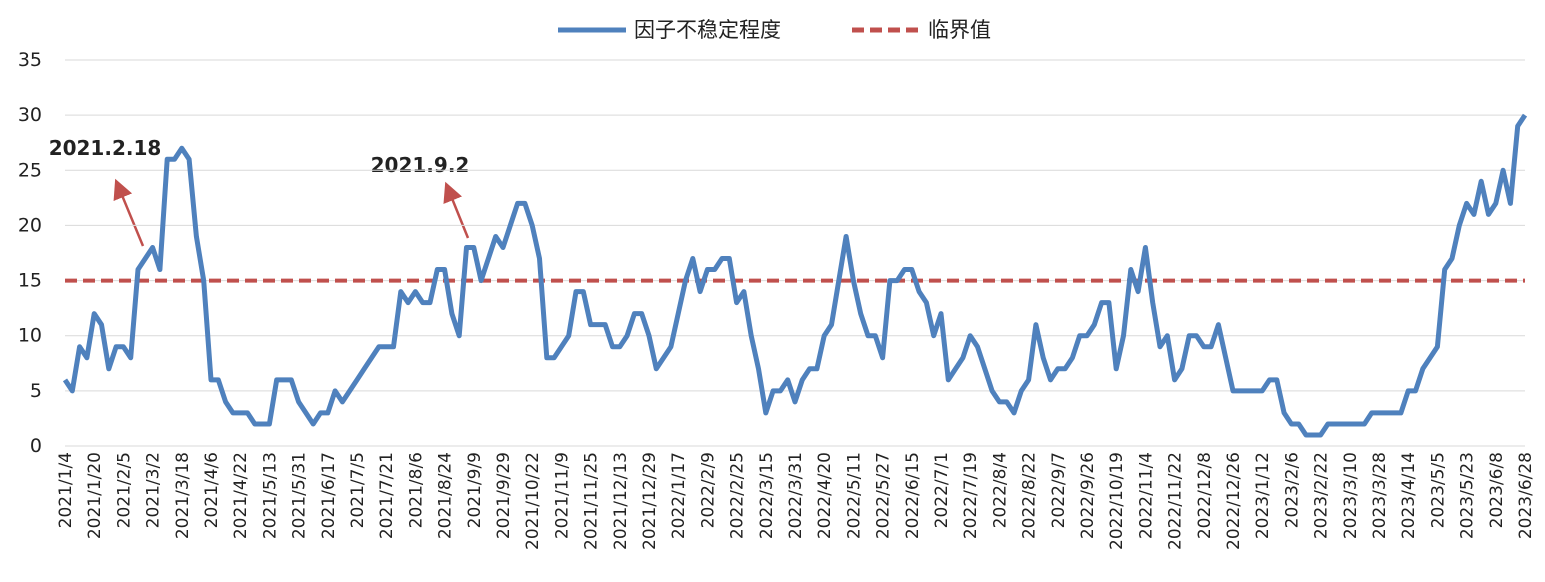  What do you see at coordinates (592, 501) in the screenshot?
I see `x-tick-label: 2021/11/25` at bounding box center [592, 501].